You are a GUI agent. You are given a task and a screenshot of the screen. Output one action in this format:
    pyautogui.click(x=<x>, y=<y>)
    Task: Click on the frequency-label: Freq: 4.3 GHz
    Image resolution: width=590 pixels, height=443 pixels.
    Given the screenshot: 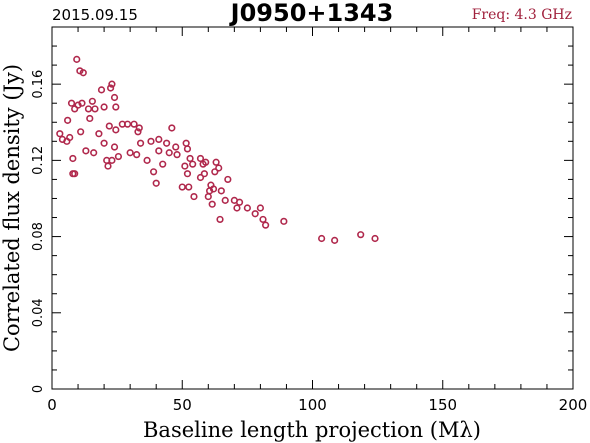 What is the action you would take?
    pyautogui.click(x=522, y=15)
    